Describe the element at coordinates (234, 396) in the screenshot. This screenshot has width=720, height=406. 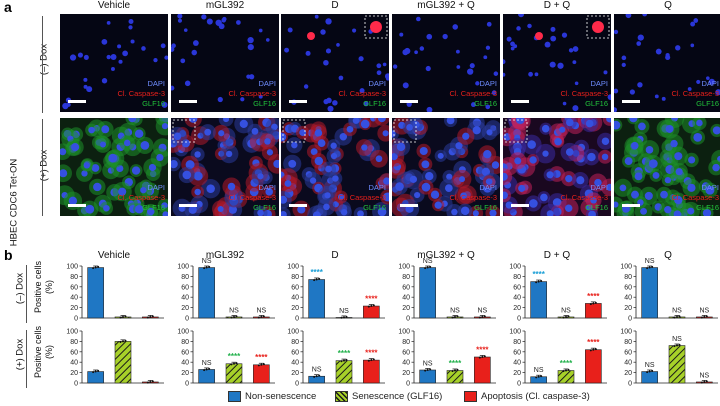
I see `legend-swatch-blue` at that location.